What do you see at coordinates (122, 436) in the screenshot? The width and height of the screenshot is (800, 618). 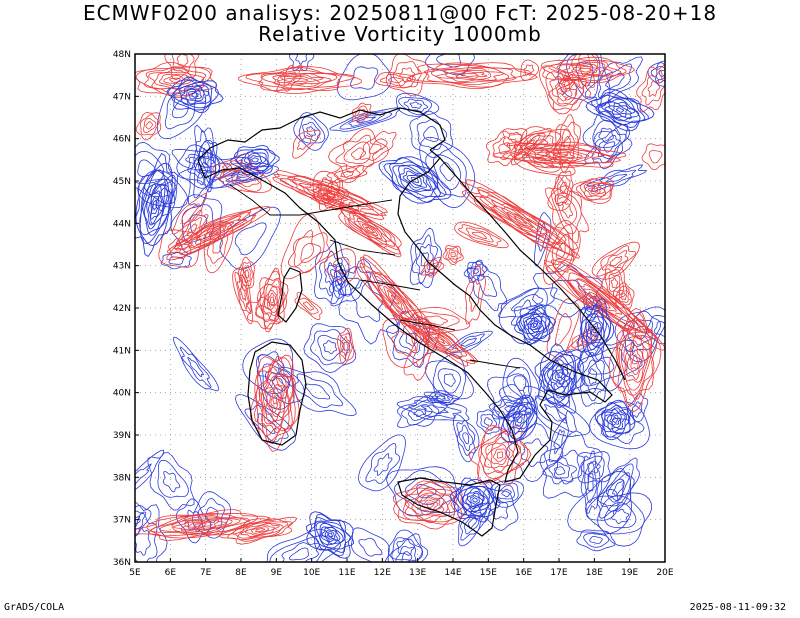 I see `lat-tick-label: 39N` at bounding box center [122, 436].